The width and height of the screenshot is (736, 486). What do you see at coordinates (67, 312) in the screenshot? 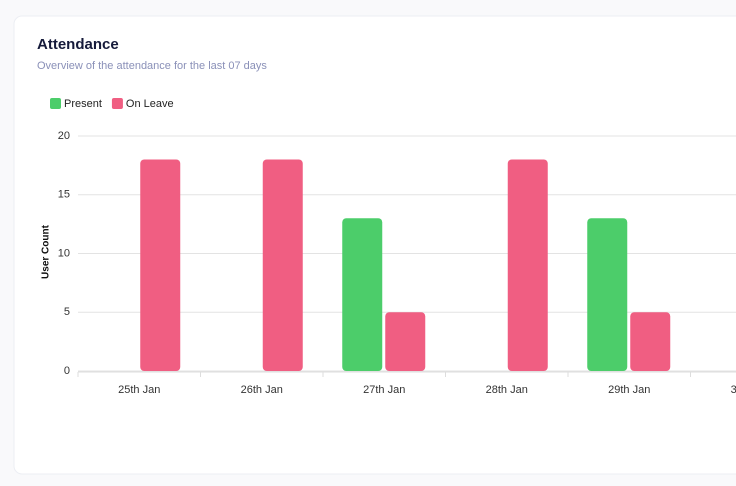
I see `y-tick-label: 5` at bounding box center [67, 312].